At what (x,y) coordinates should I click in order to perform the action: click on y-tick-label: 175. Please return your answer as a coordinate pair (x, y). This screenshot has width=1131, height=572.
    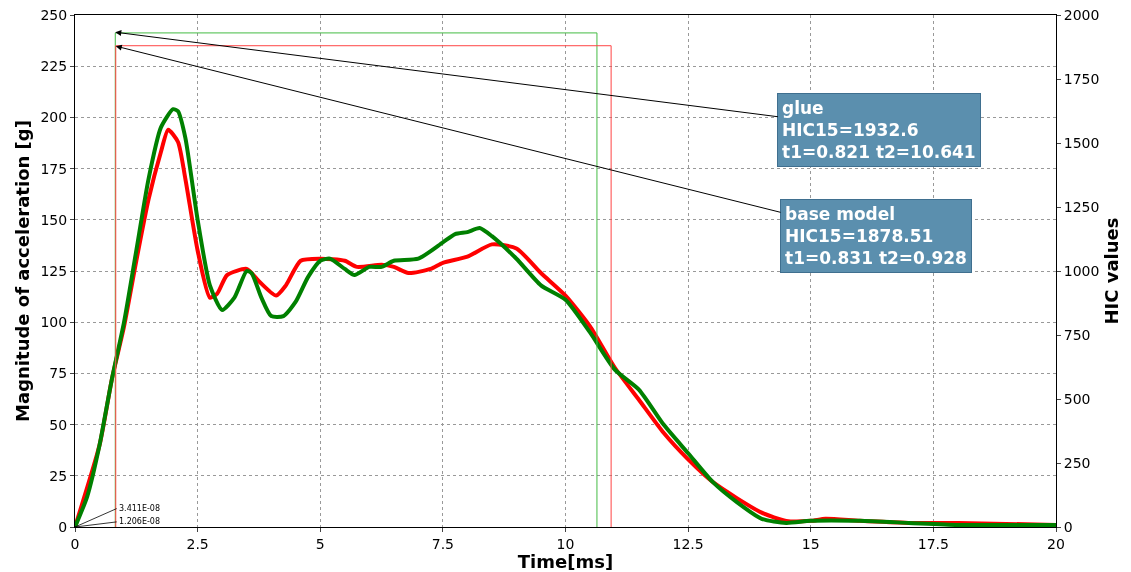
    Looking at the image, I should click on (54, 168).